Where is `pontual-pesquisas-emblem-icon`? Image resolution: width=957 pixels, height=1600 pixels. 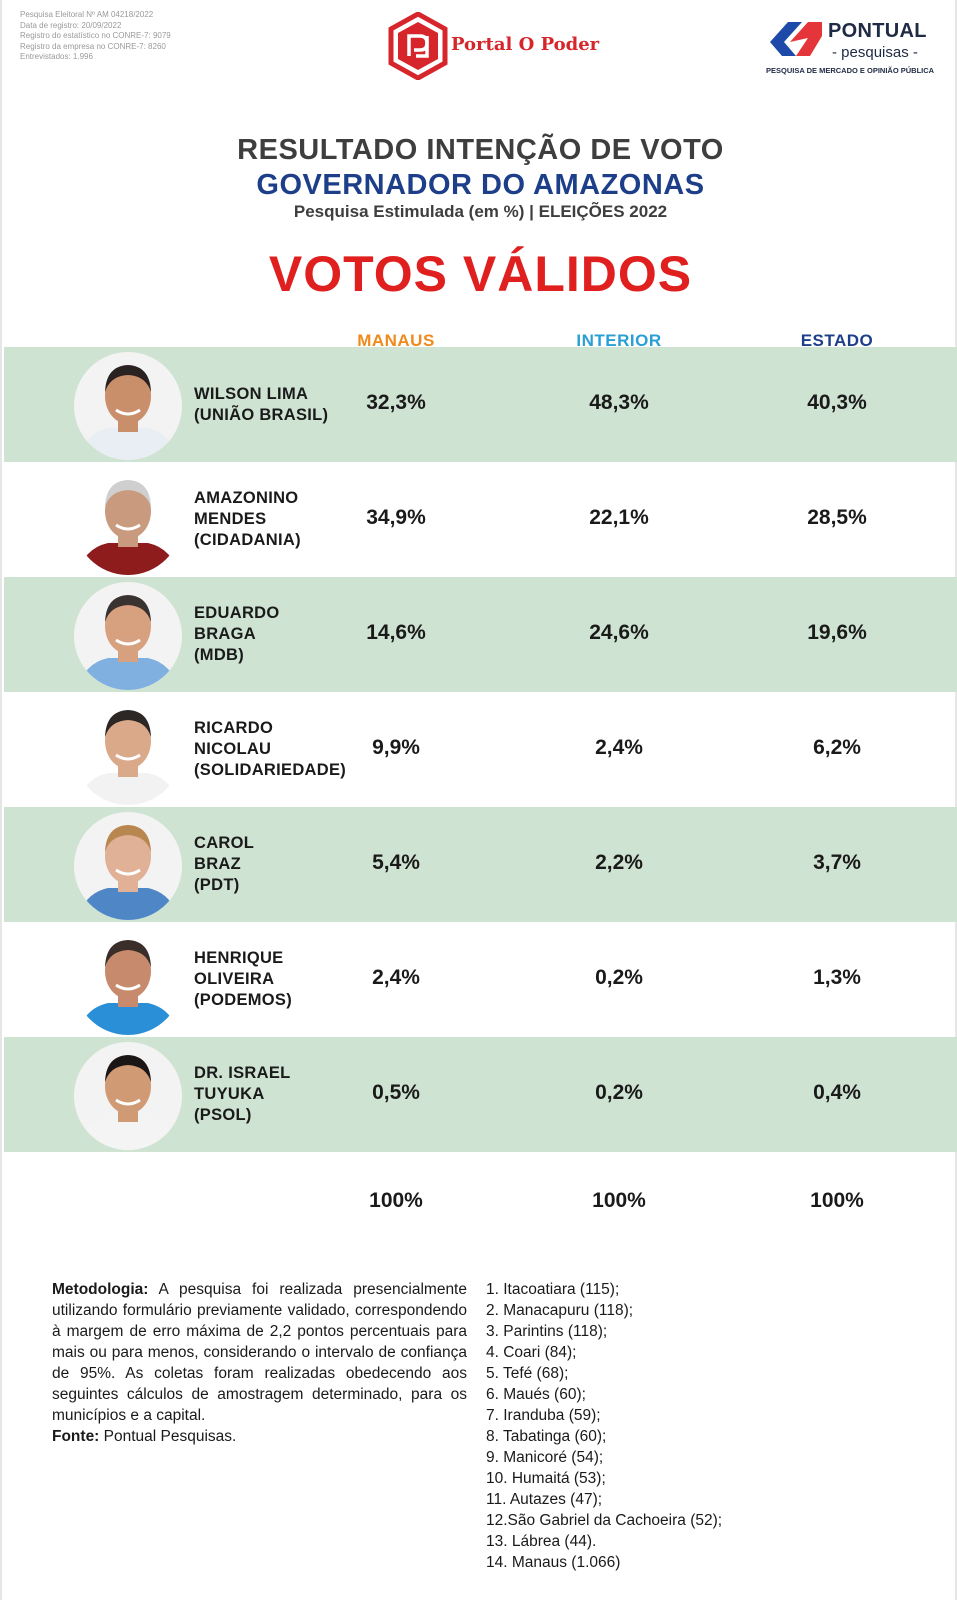 pontual-pesquisas-emblem-icon is located at coordinates (796, 39).